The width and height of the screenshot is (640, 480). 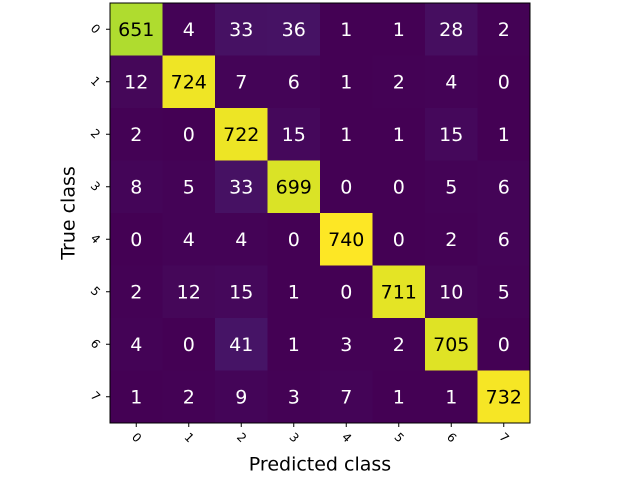 I want to click on y-tick-label: 2, so click(x=95, y=133).